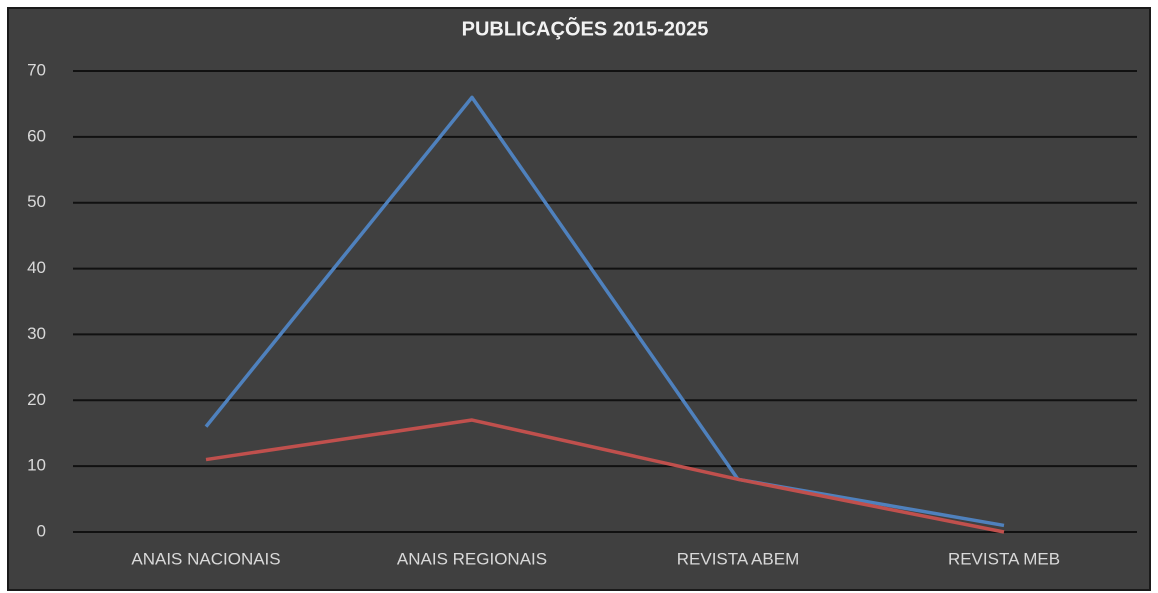  Describe the element at coordinates (36, 69) in the screenshot. I see `y-tick-label: 70` at that location.